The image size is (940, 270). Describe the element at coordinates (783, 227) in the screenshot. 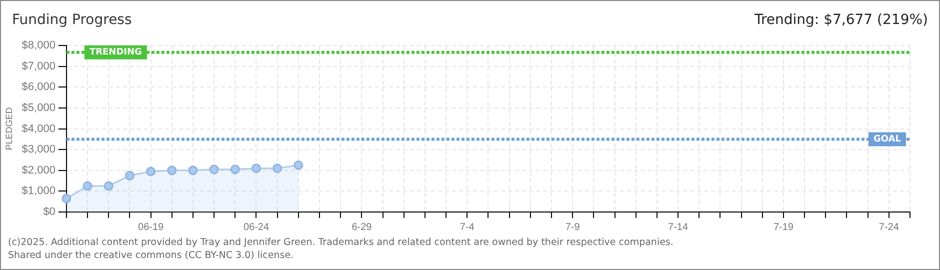

I see `x-tick-label: 7-19` at that location.